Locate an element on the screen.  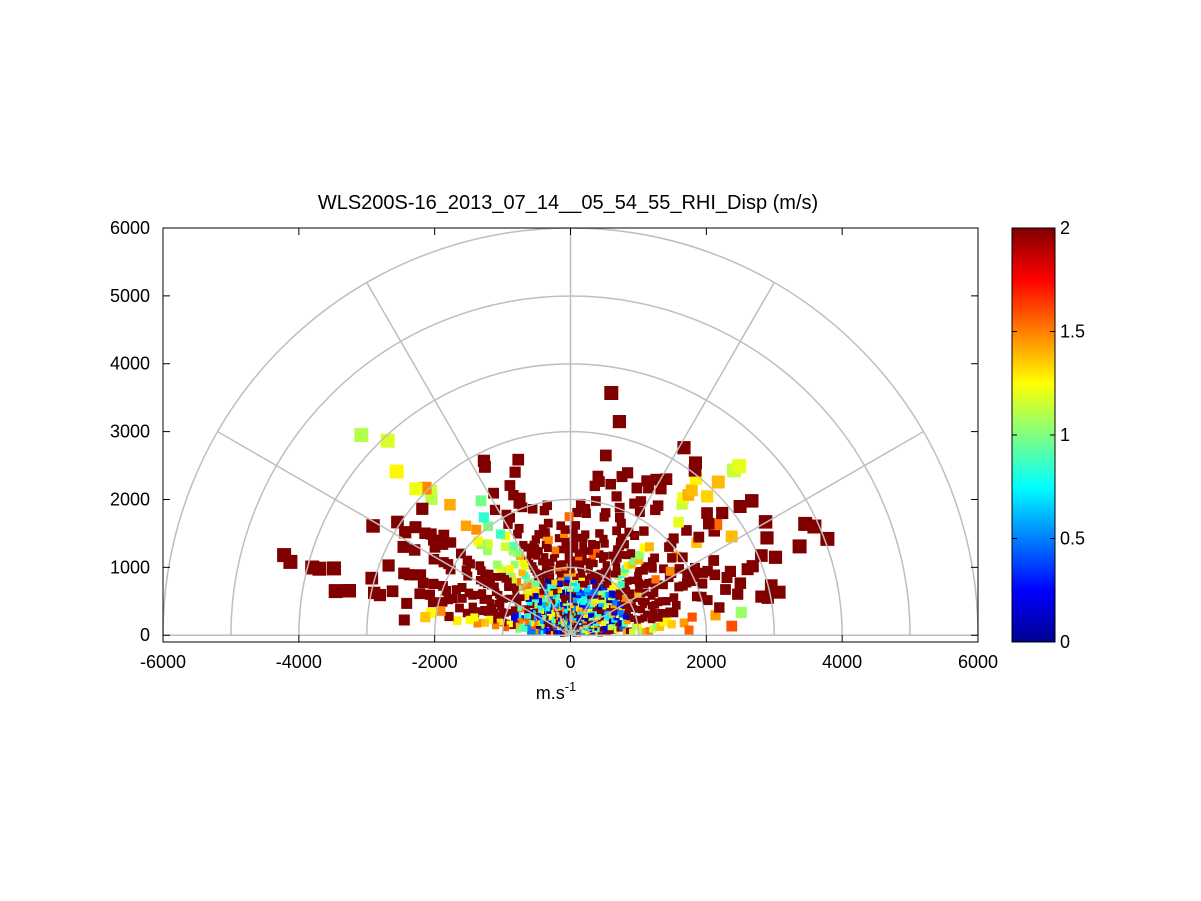
colorbar-tick-label: 1.5 is located at coordinates (1072, 332).